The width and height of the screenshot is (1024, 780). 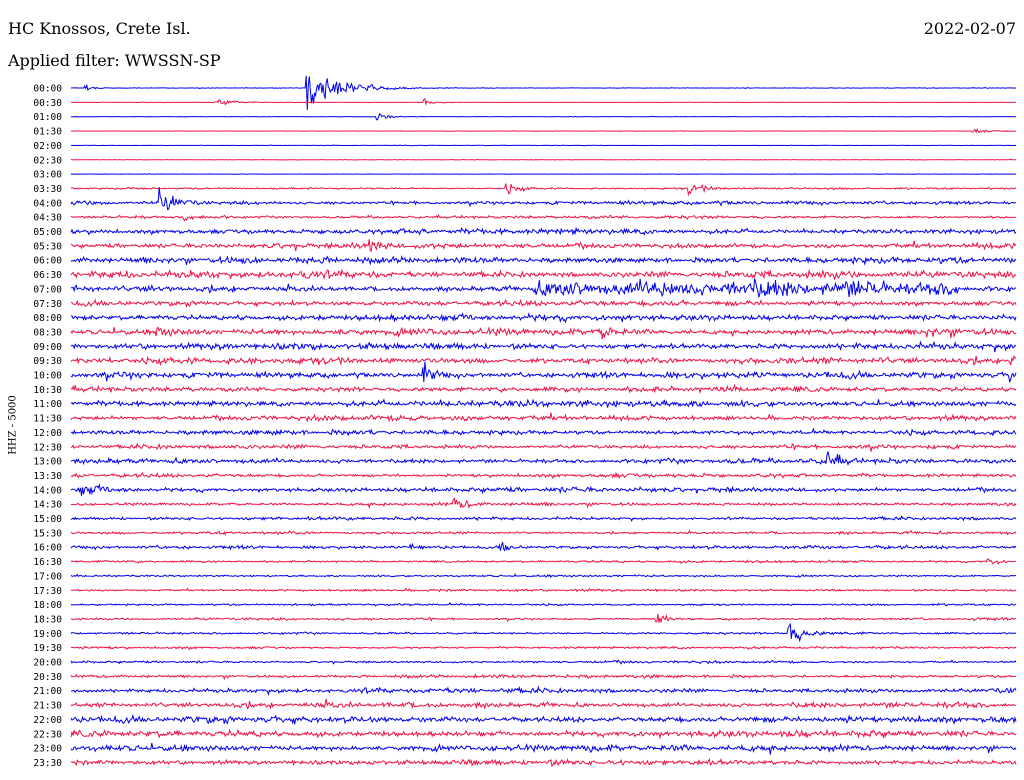 What do you see at coordinates (47, 232) in the screenshot?
I see `row-time-label: 05:00` at bounding box center [47, 232].